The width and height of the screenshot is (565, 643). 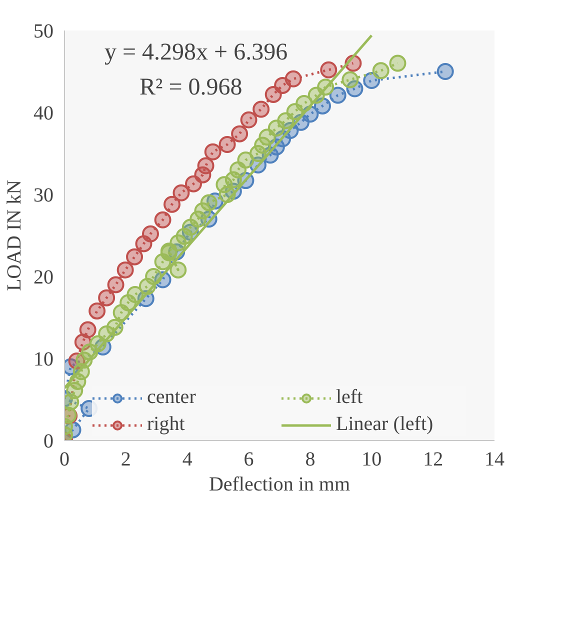 I want to click on y-tick-label: 30, so click(x=44, y=195).